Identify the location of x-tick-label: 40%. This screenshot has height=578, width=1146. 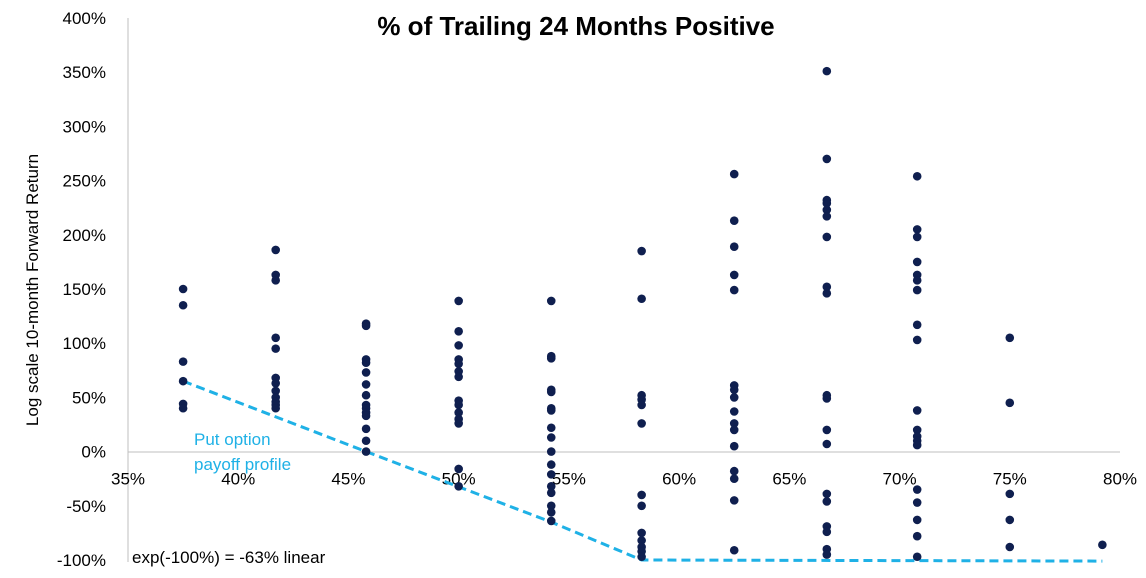
(238, 479).